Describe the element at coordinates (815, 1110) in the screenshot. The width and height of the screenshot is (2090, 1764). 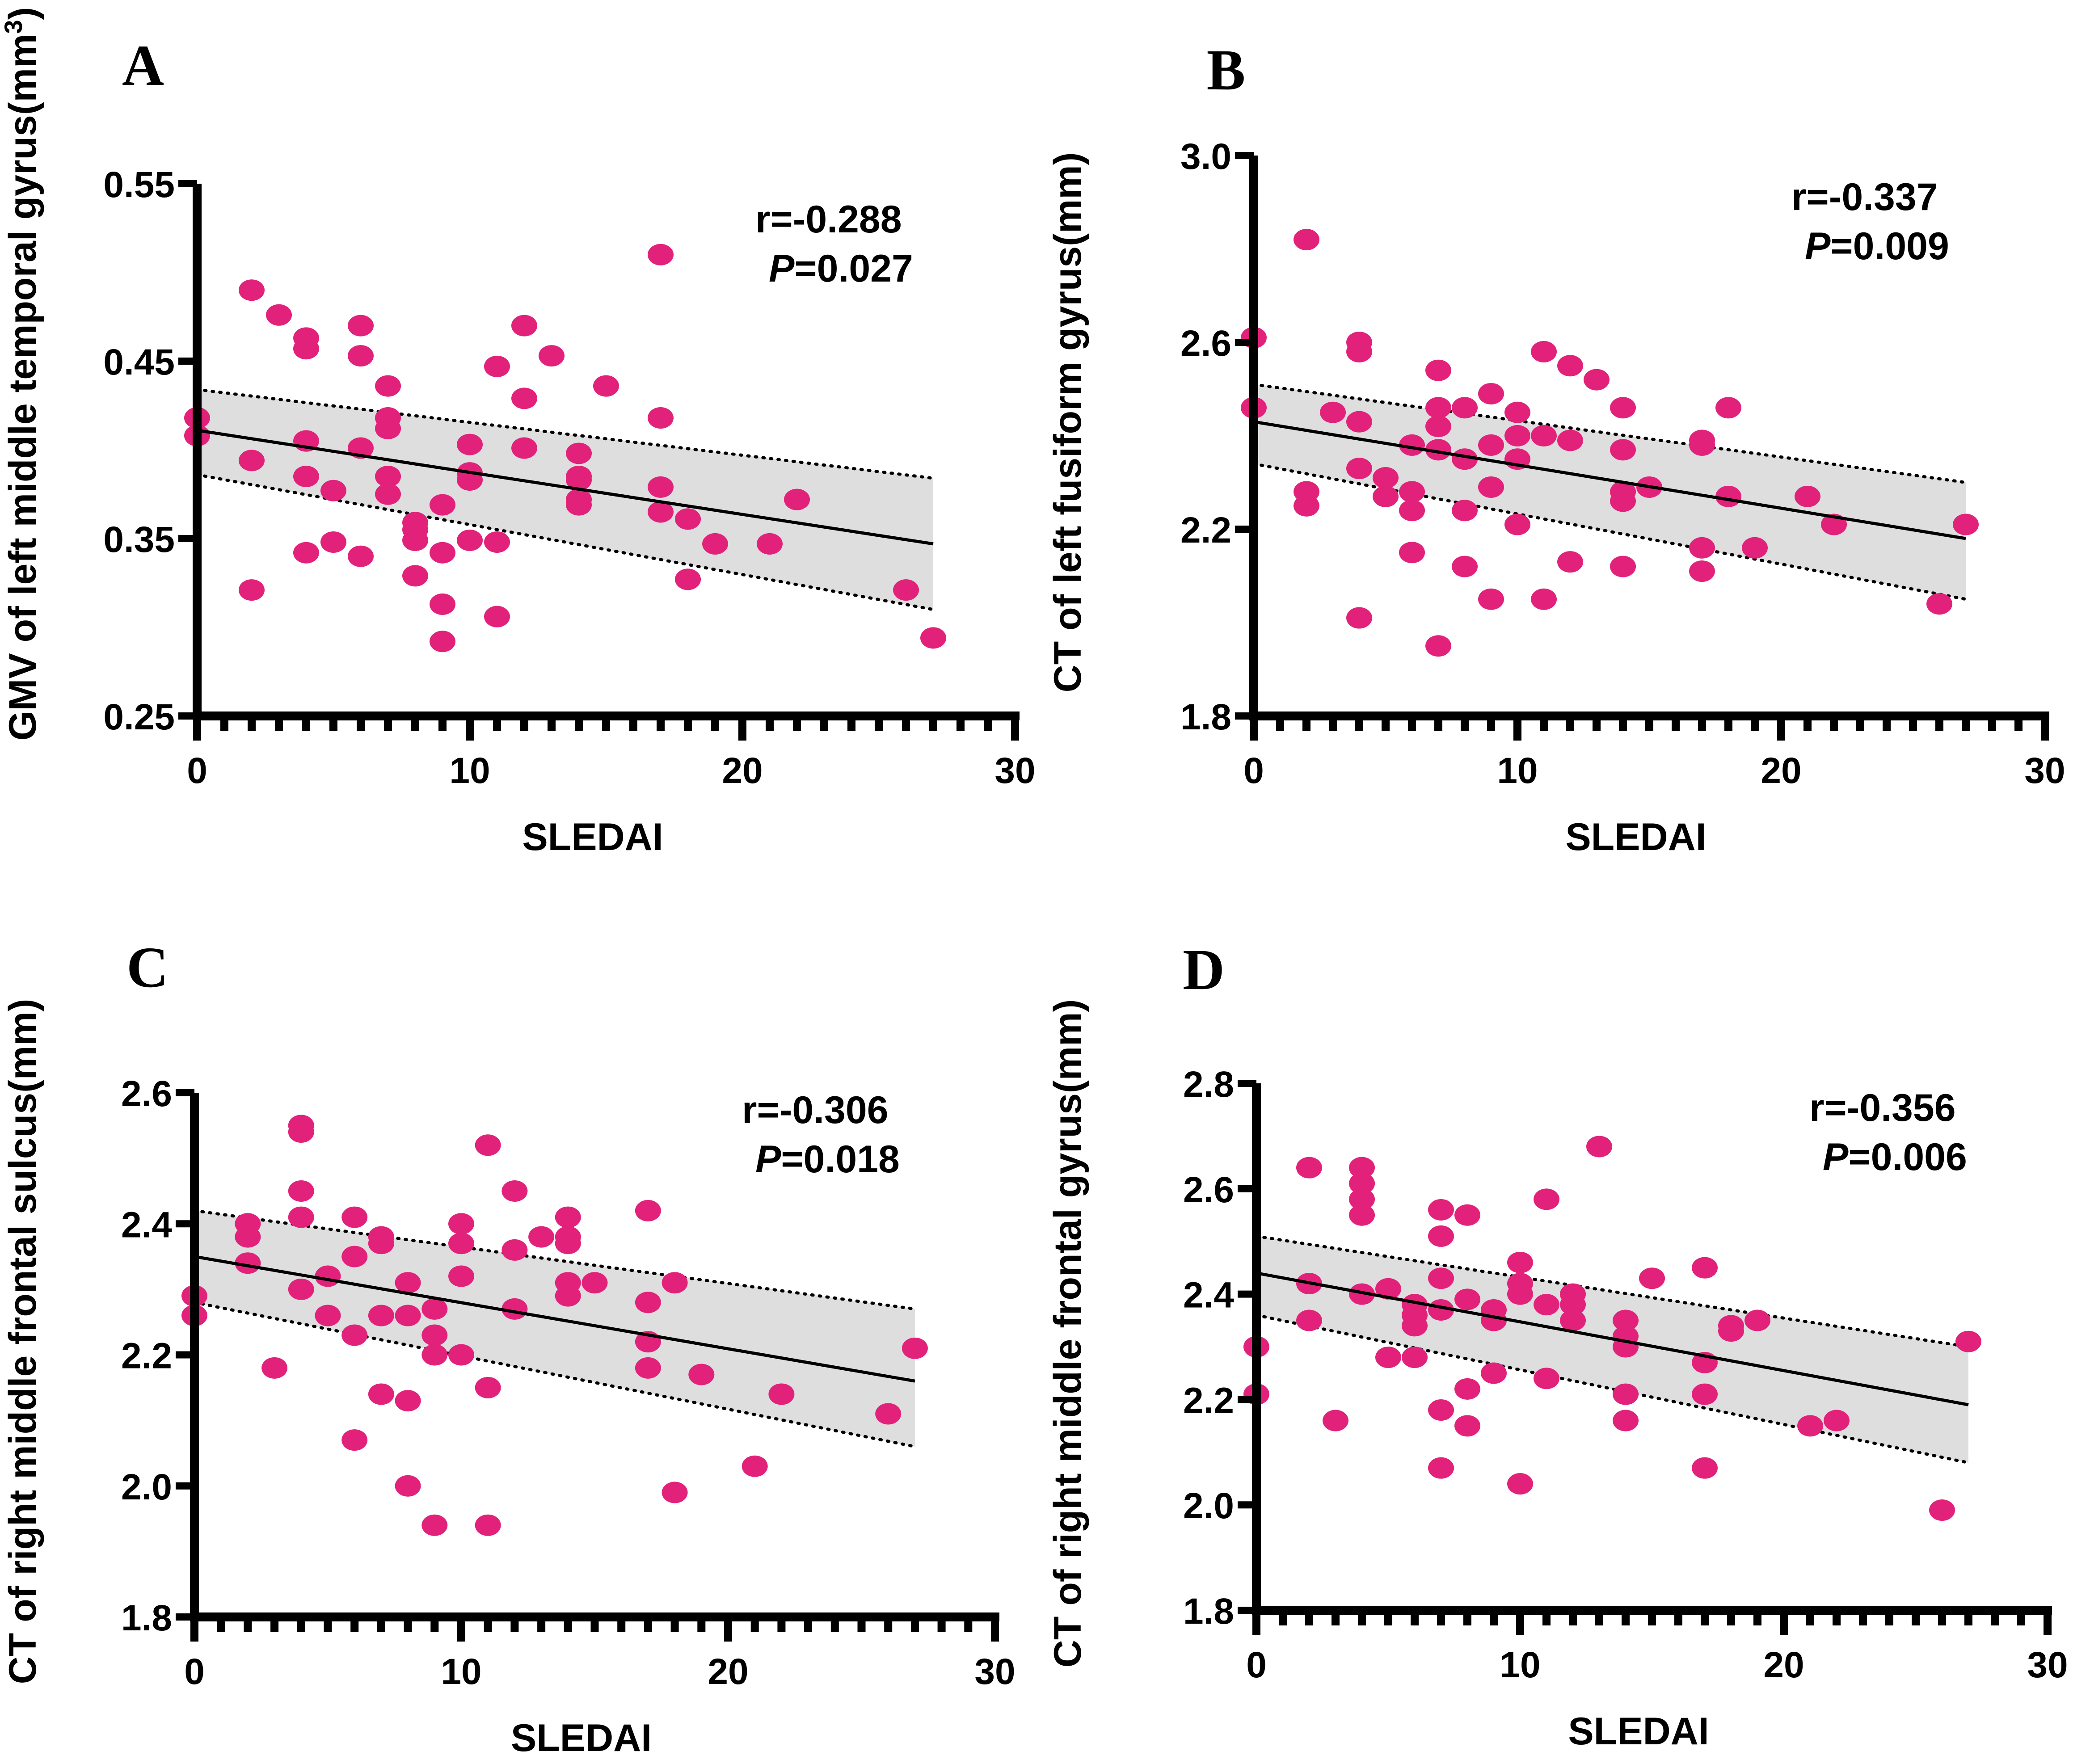
I see `correlation-r: r=-0.306` at that location.